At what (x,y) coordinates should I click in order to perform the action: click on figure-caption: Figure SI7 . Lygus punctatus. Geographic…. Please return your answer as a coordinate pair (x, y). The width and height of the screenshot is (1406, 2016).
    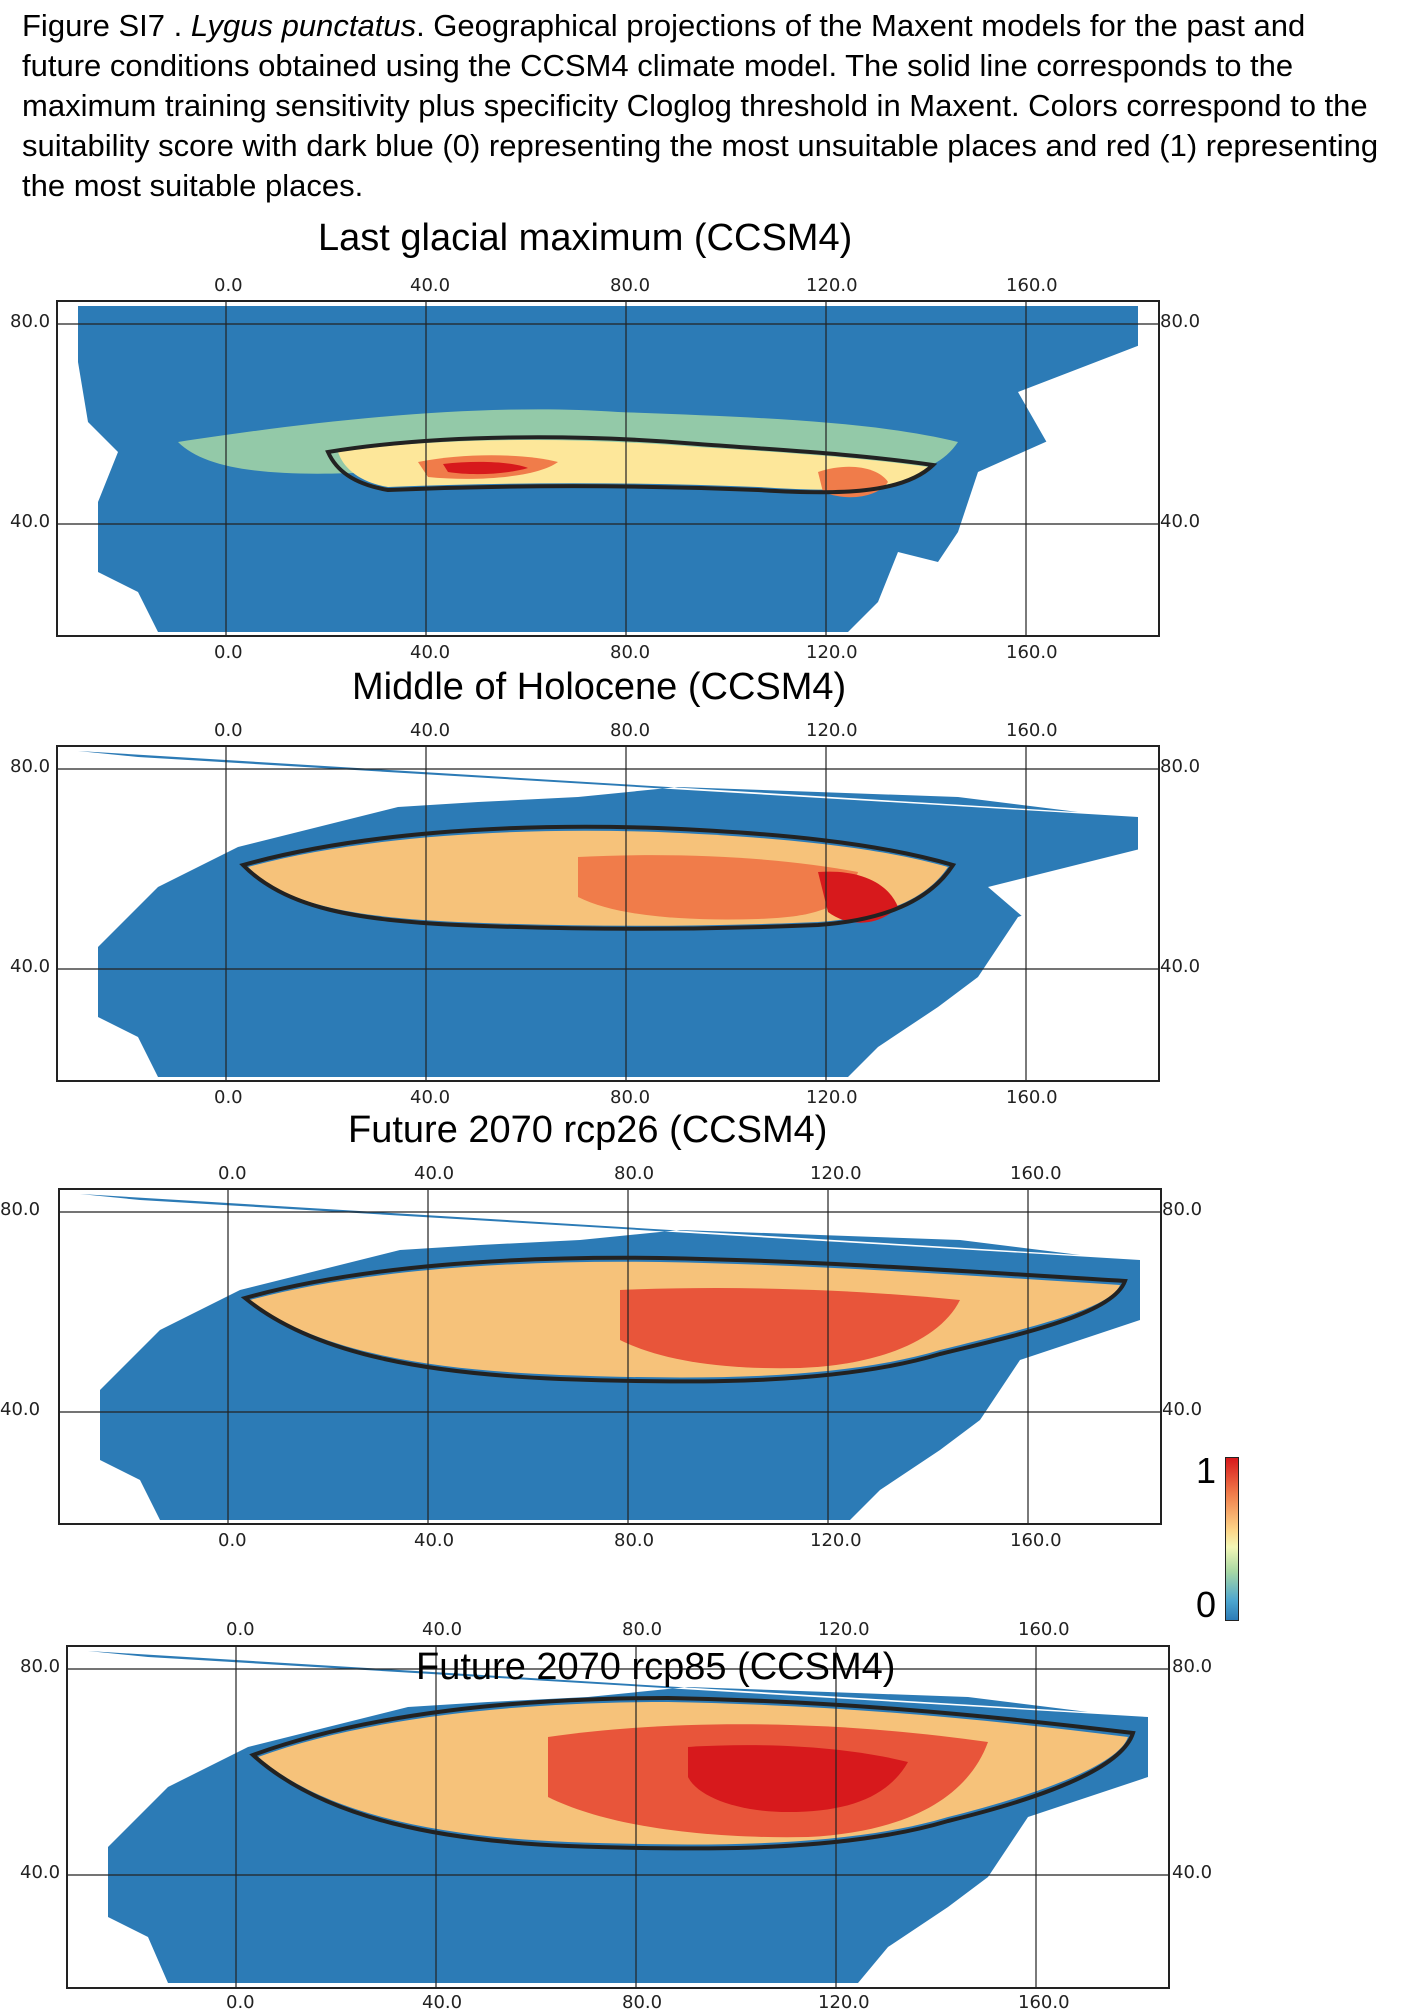
    Looking at the image, I should click on (707, 106).